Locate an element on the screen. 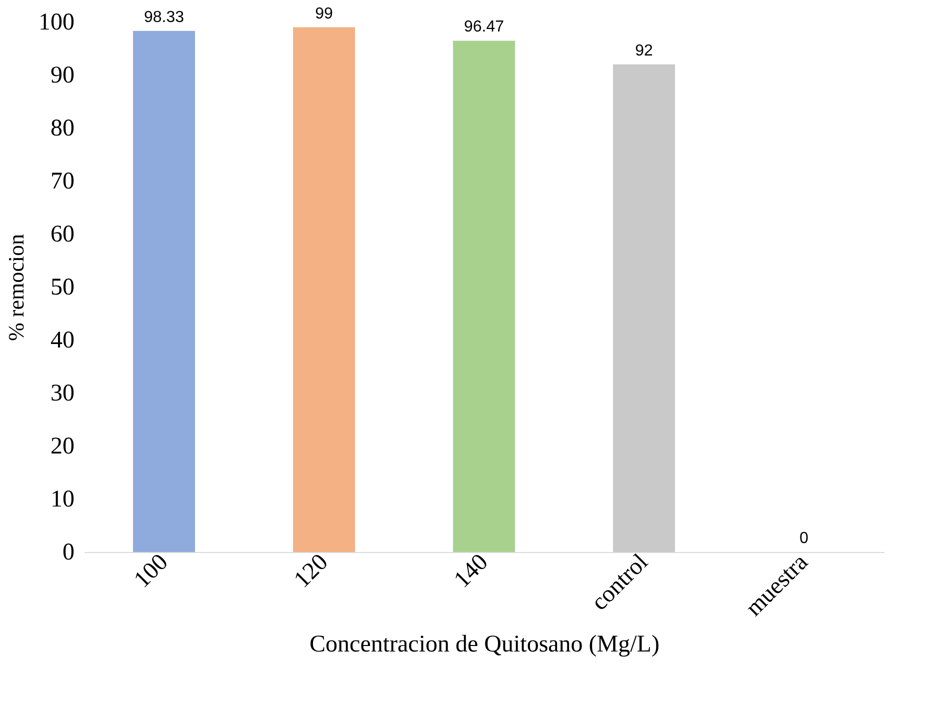  data-label: 96.47 is located at coordinates (484, 27).